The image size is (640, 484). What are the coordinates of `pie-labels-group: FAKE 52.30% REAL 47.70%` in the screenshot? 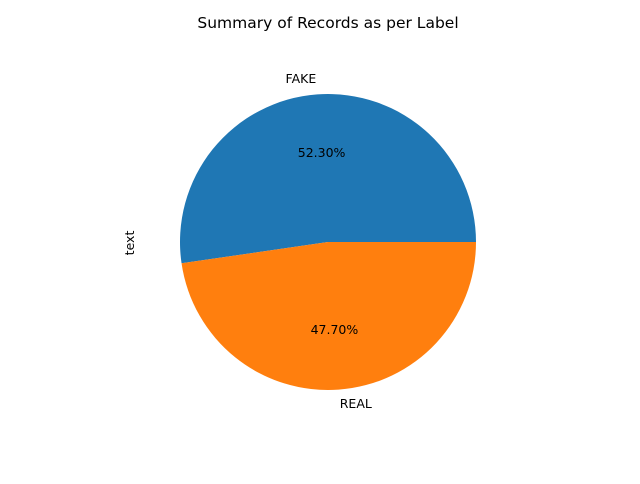 It's located at (329, 241).